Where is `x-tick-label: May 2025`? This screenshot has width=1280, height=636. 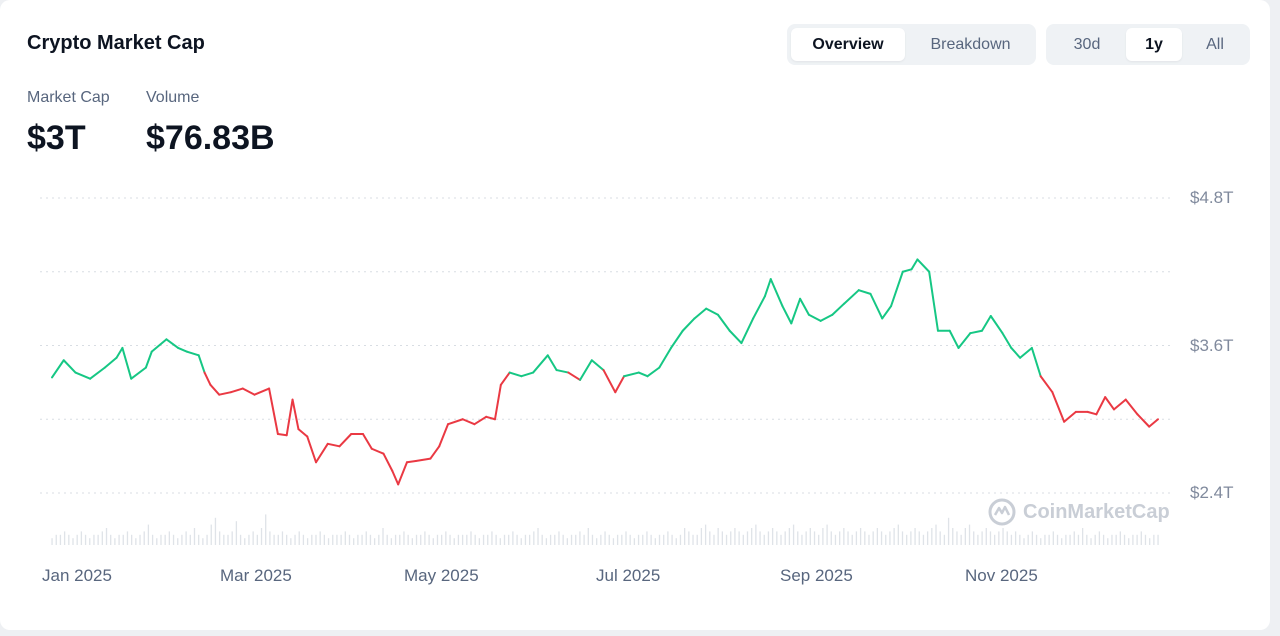 x-tick-label: May 2025 is located at coordinates (441, 575).